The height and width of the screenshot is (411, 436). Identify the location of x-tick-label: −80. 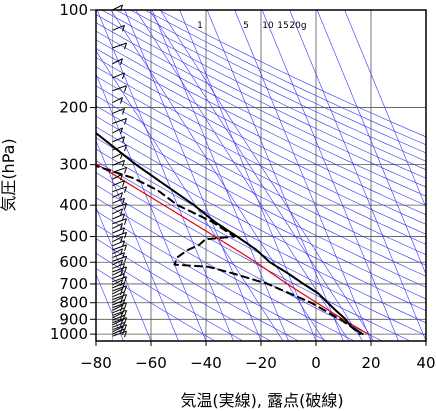
(96, 363).